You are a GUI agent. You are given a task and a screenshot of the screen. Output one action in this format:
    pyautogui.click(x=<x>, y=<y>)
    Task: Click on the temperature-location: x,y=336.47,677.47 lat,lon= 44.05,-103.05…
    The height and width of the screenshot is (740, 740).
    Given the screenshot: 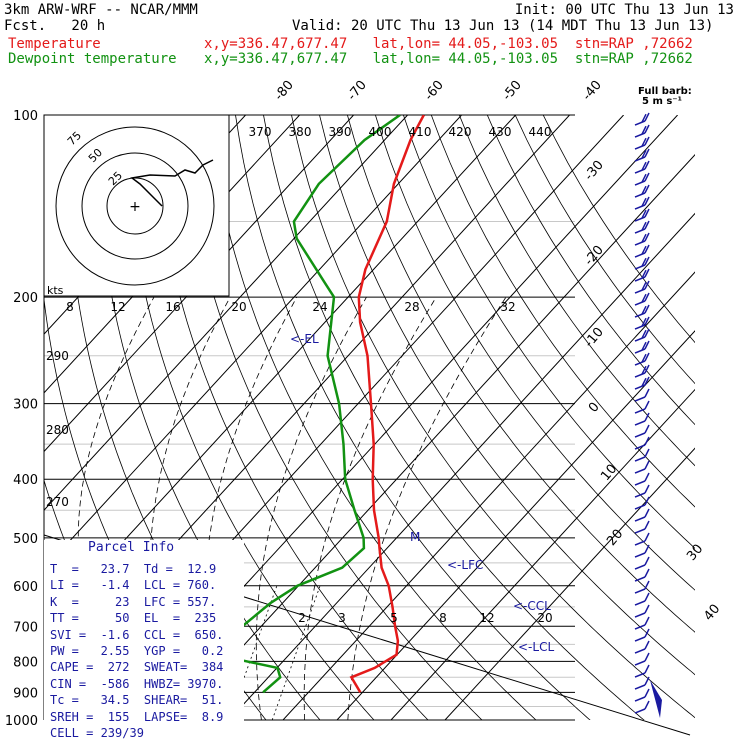 What is the action you would take?
    pyautogui.click(x=448, y=44)
    